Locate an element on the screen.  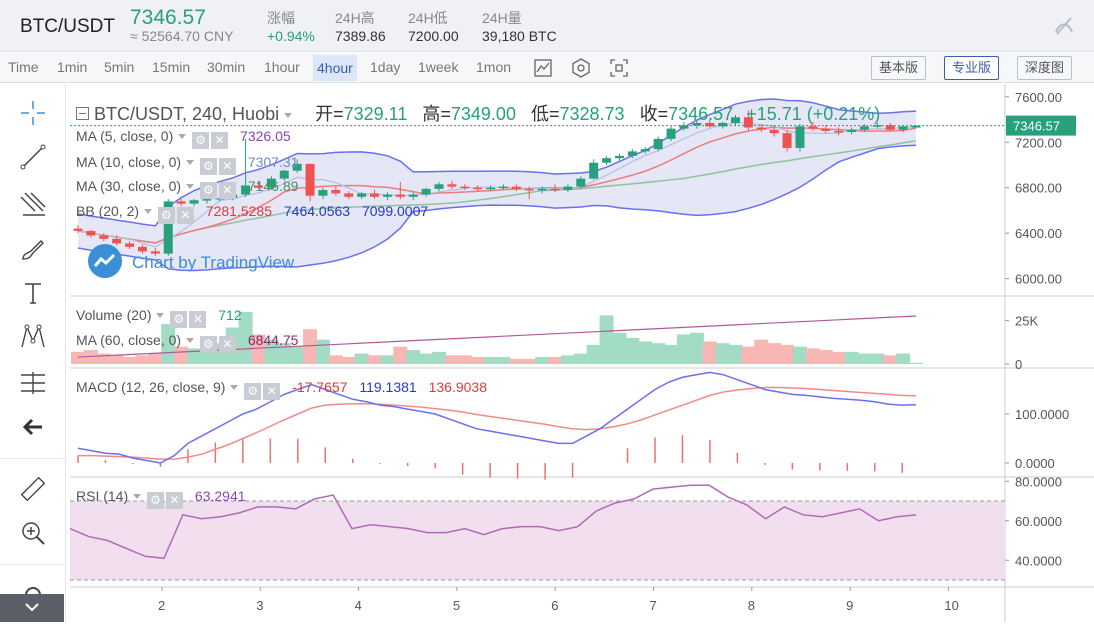
snapshot-icon is located at coordinates (619, 68).